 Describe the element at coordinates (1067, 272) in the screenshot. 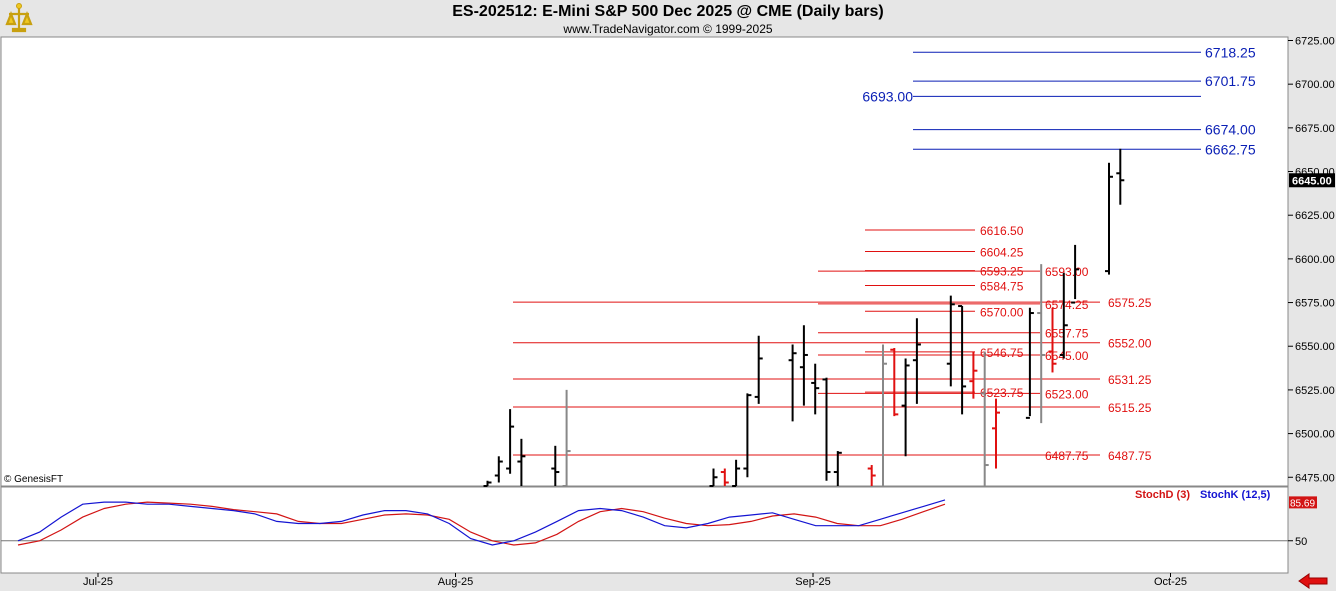

I see `red-level-mid-label: 6593.00` at that location.